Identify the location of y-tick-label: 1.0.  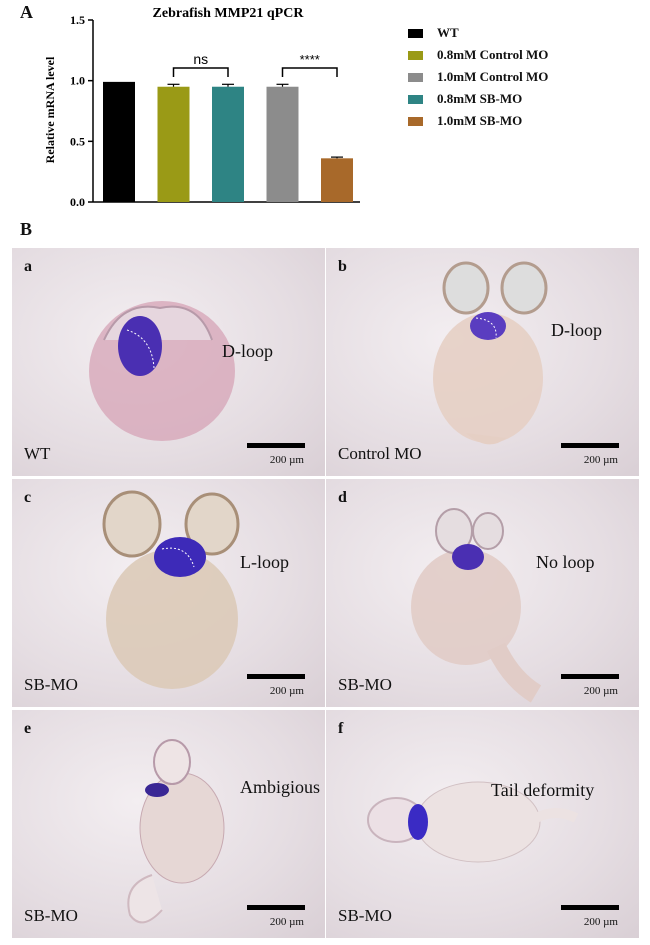
(77, 81).